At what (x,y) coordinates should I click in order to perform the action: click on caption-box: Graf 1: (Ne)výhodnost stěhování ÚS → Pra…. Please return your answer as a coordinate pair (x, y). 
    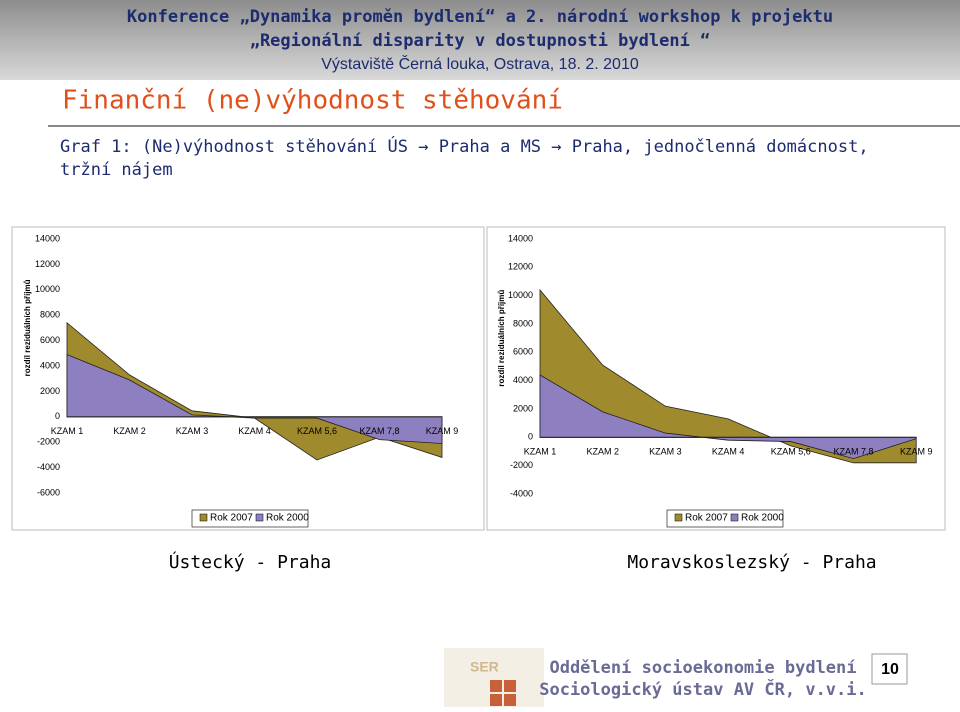
    Looking at the image, I should click on (464, 158).